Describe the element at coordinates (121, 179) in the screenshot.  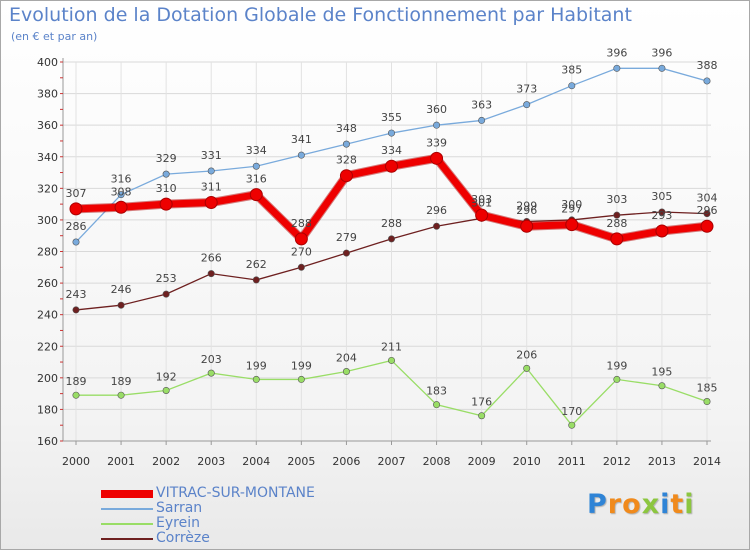
I see `data-label-sarran: 316` at that location.